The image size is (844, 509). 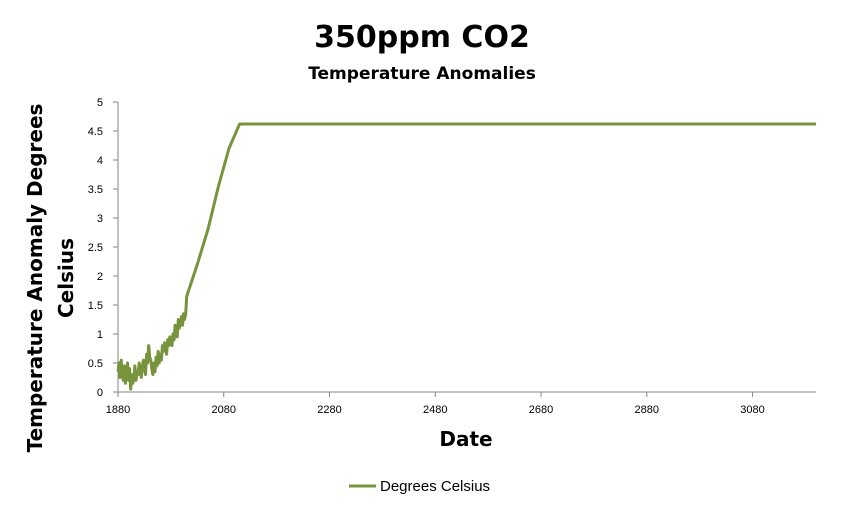 I want to click on y-axis-title-line1: Temperature Anomaly Degrees, so click(x=35, y=278).